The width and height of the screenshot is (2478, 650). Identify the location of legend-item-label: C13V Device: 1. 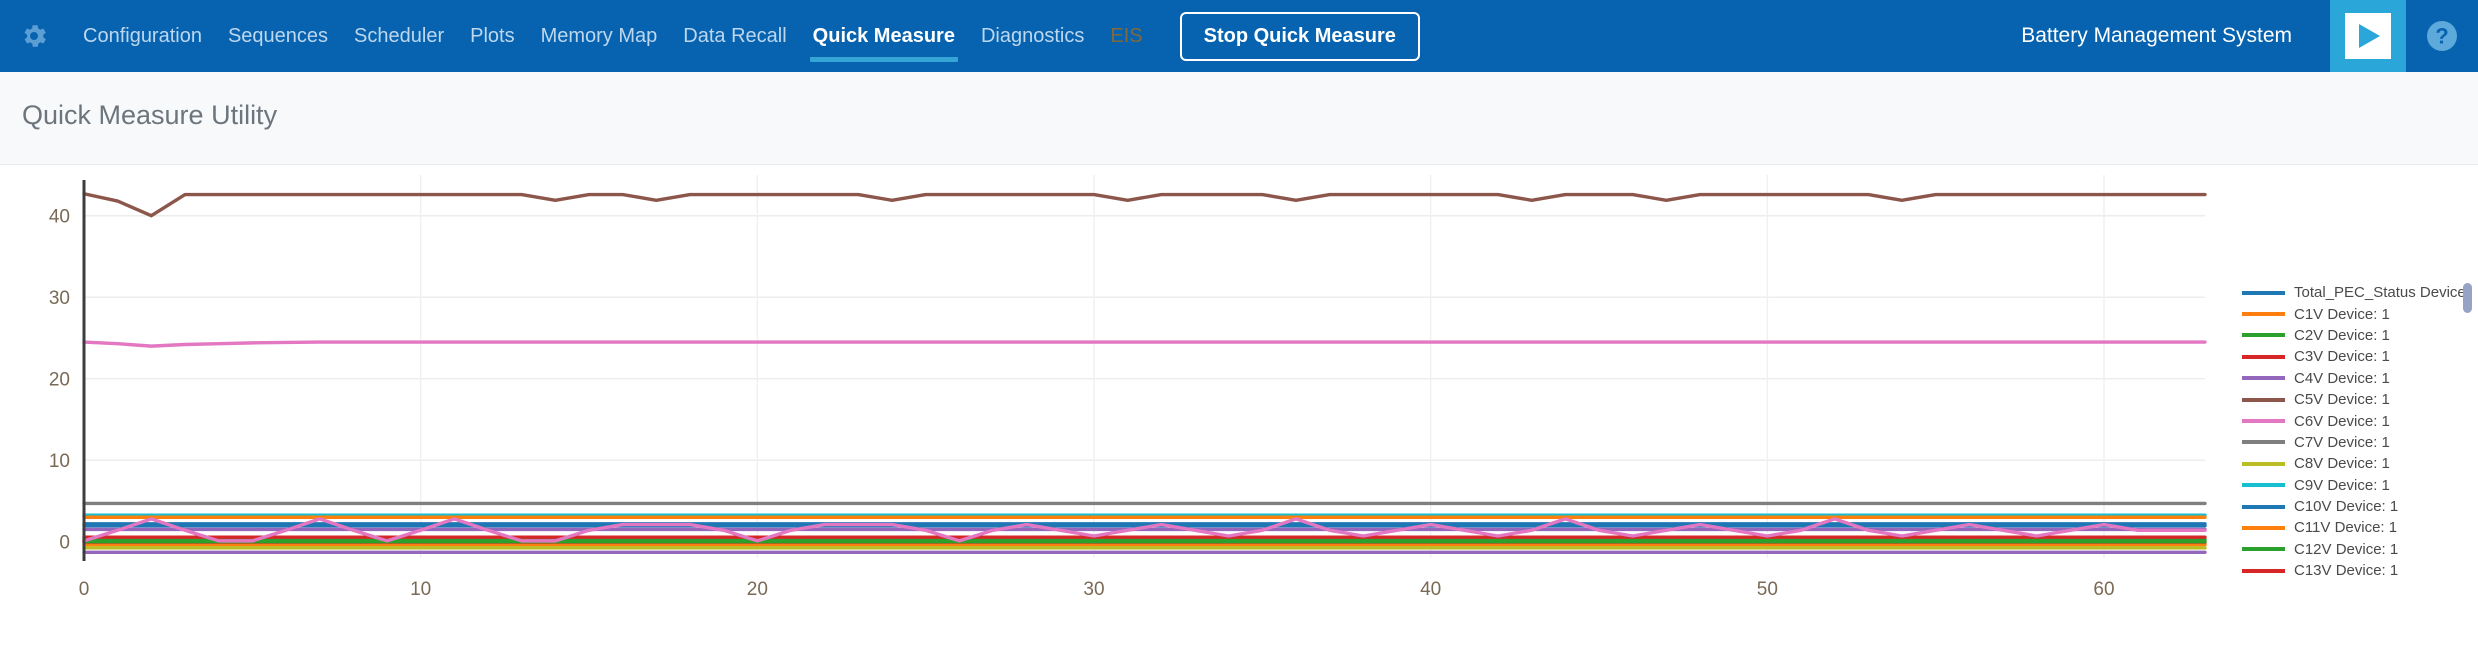
(2346, 571).